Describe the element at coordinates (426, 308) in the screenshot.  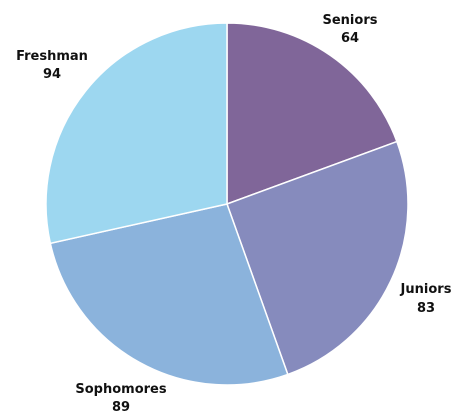
I see `data-label-juniors-value: 83` at that location.